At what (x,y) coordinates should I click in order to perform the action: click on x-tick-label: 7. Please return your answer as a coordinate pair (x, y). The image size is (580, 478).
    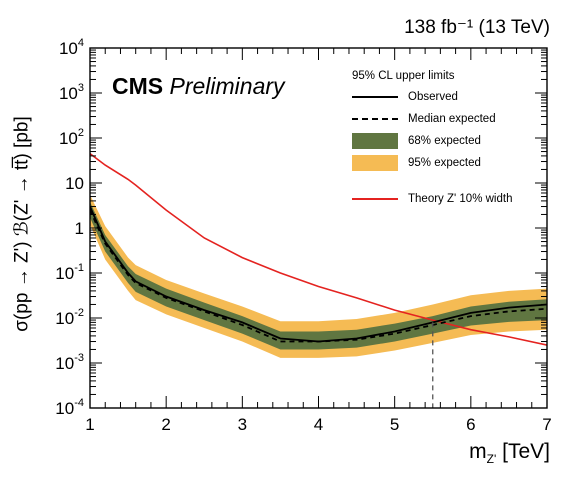
    Looking at the image, I should click on (546, 424).